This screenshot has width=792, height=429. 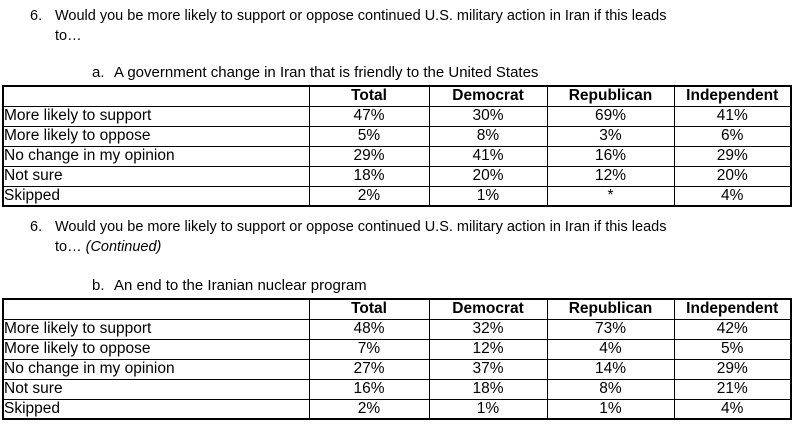 What do you see at coordinates (396, 286) in the screenshot?
I see `subitem-b-heading: b. An end to the Iranian nuclear program` at bounding box center [396, 286].